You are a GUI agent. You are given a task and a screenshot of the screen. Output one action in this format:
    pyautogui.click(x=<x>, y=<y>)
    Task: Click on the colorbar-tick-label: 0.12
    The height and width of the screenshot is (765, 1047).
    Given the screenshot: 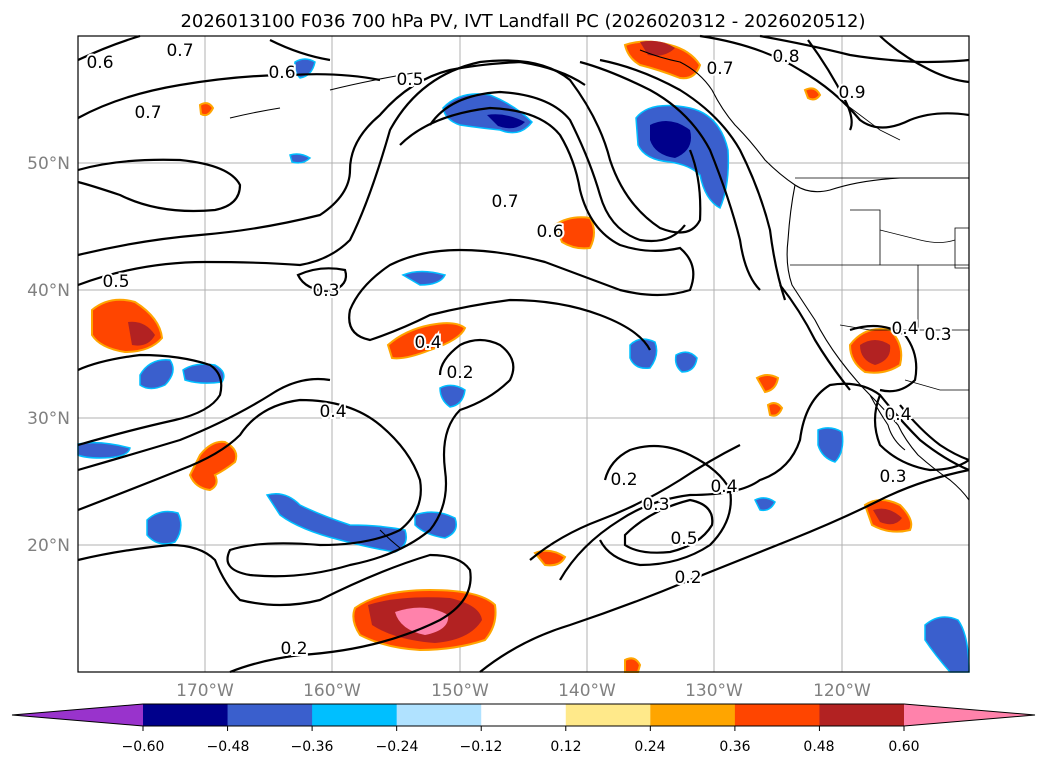 What is the action you would take?
    pyautogui.click(x=565, y=747)
    